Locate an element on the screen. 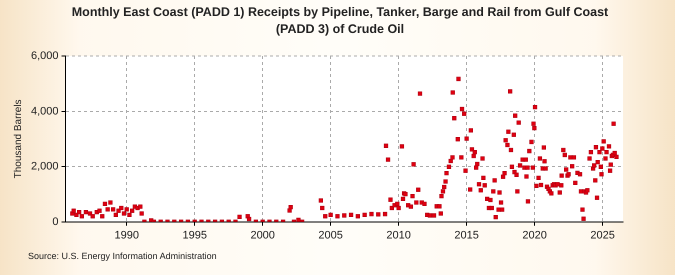  x-tick-label: 2025 is located at coordinates (602, 235).